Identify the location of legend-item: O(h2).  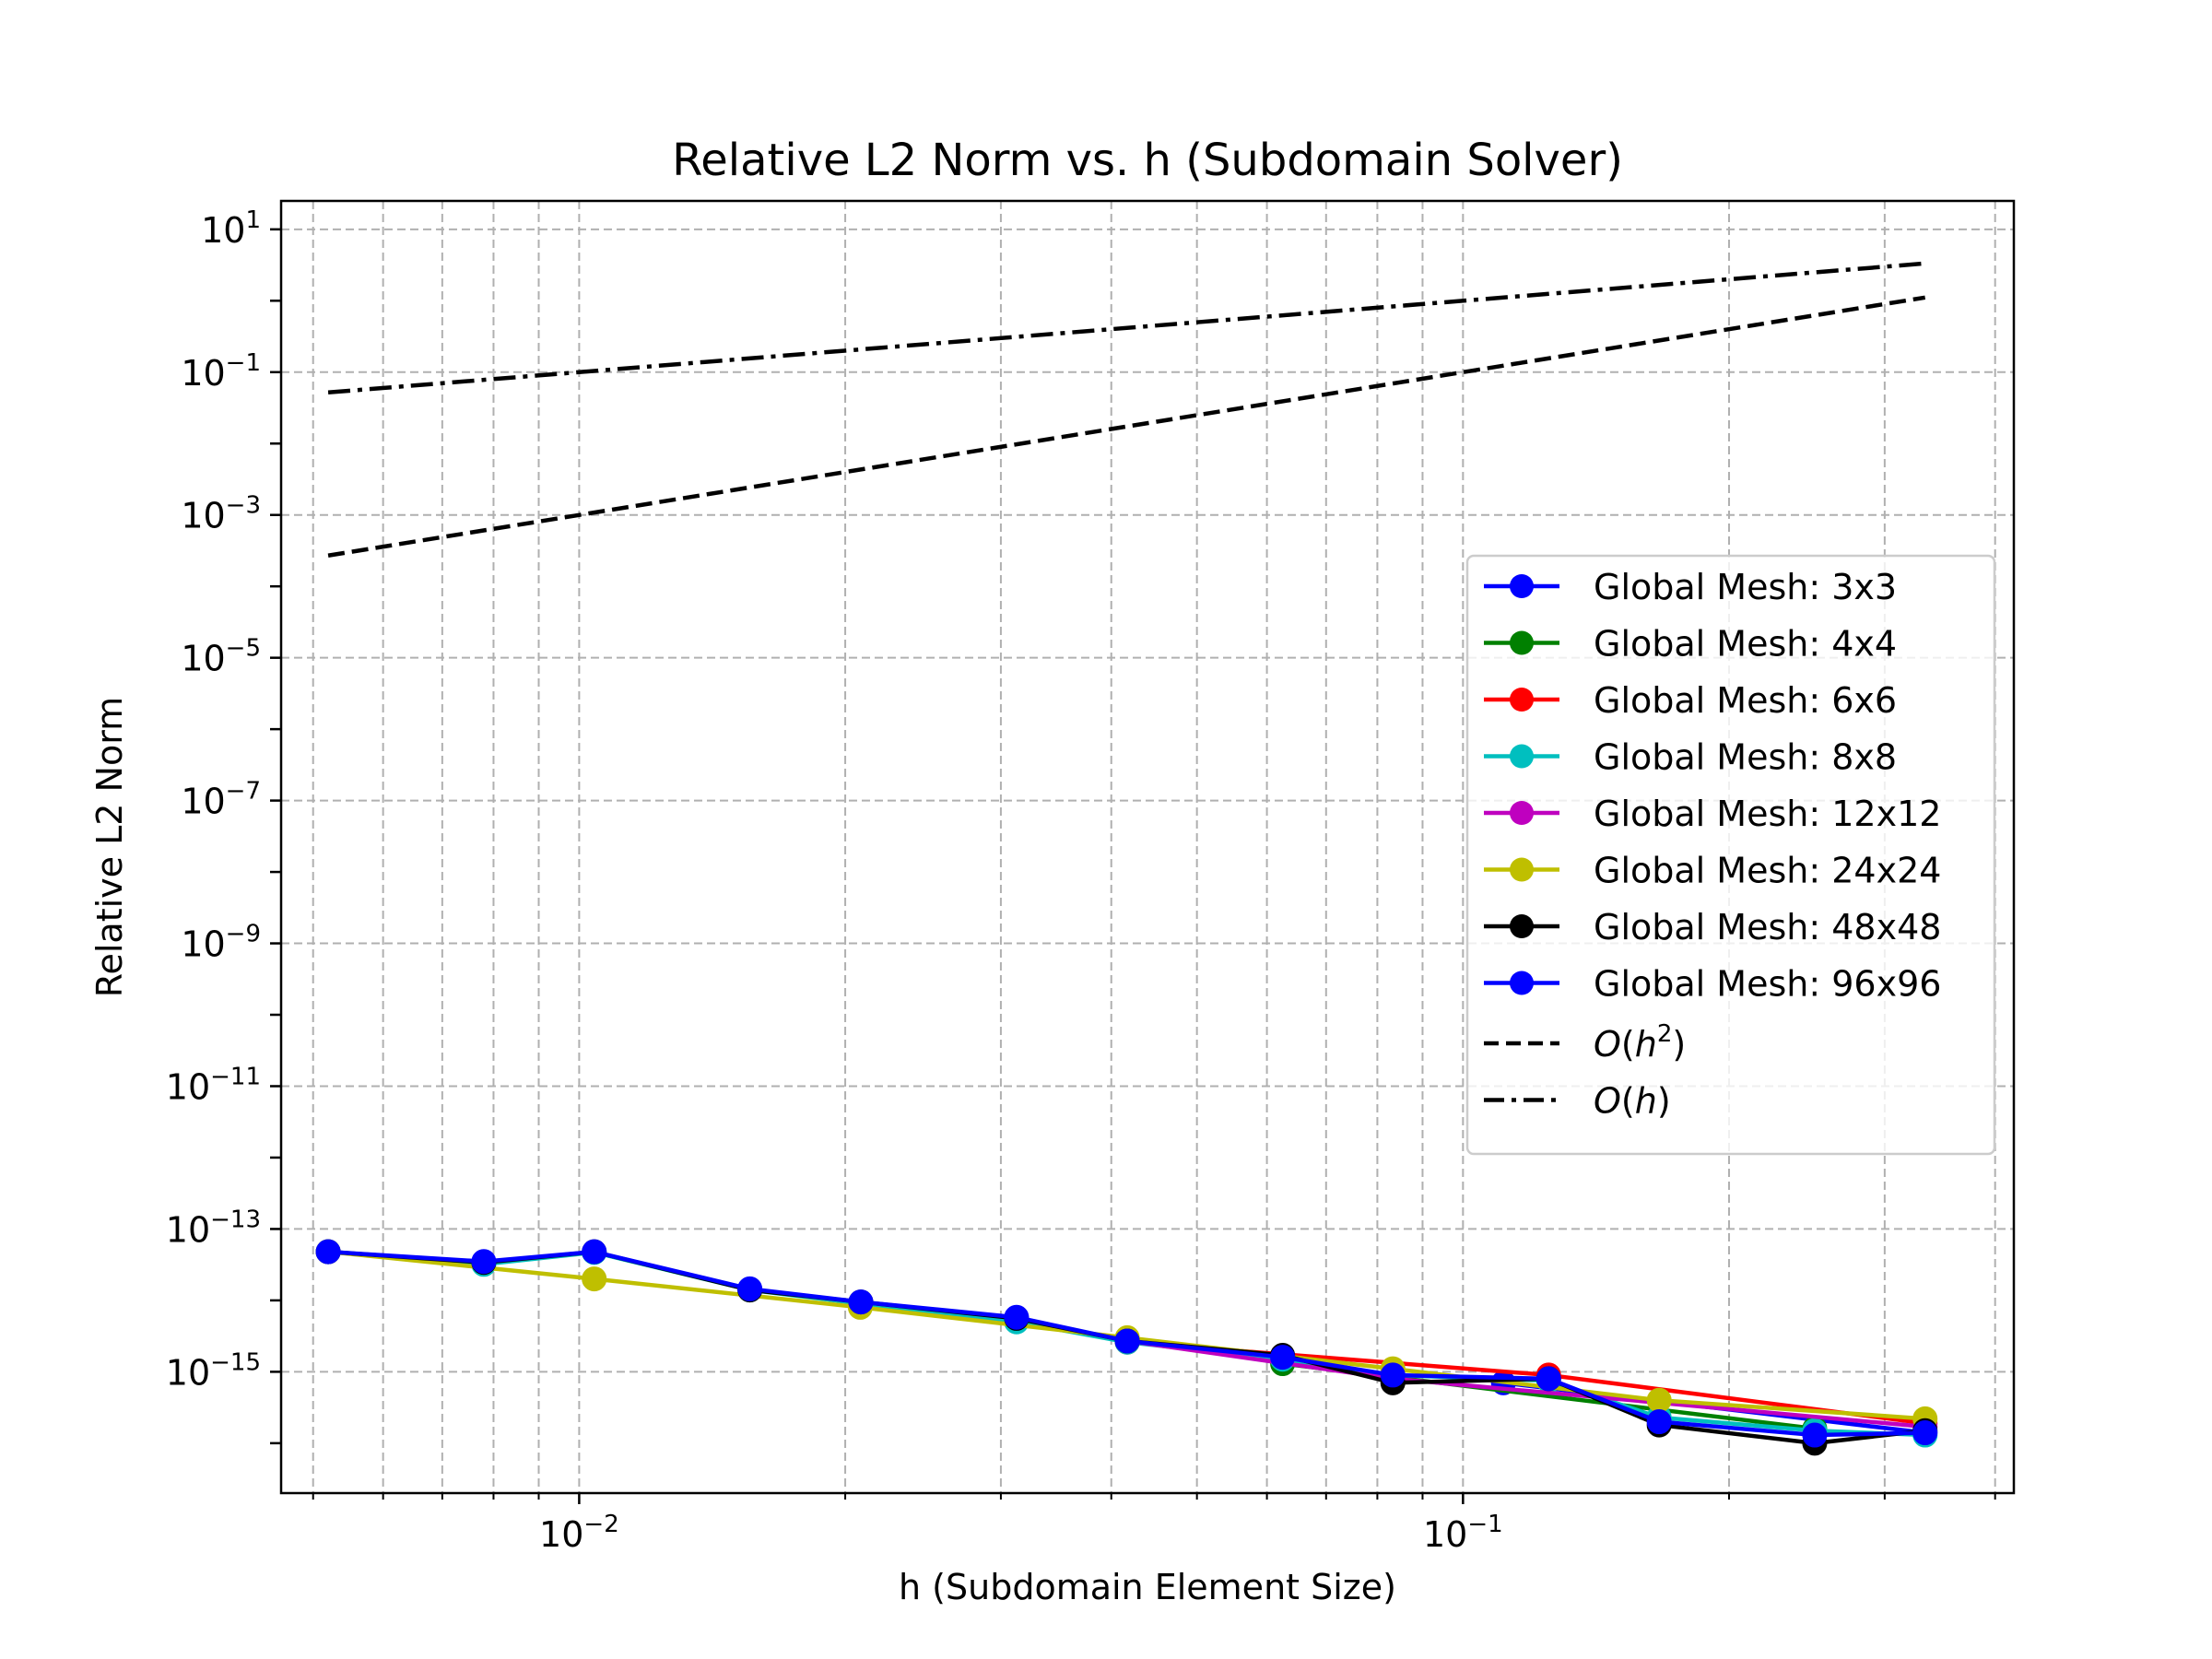
(1585, 1042).